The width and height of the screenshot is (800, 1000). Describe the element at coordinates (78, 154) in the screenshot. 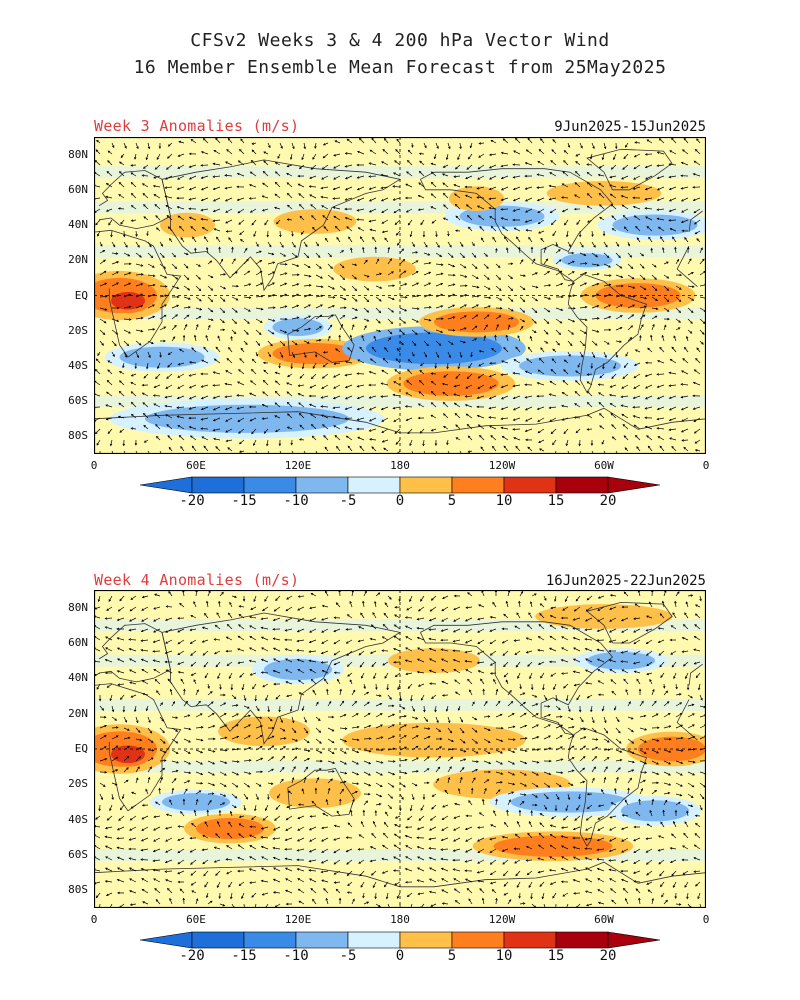

I see `lat-label: 80N` at that location.